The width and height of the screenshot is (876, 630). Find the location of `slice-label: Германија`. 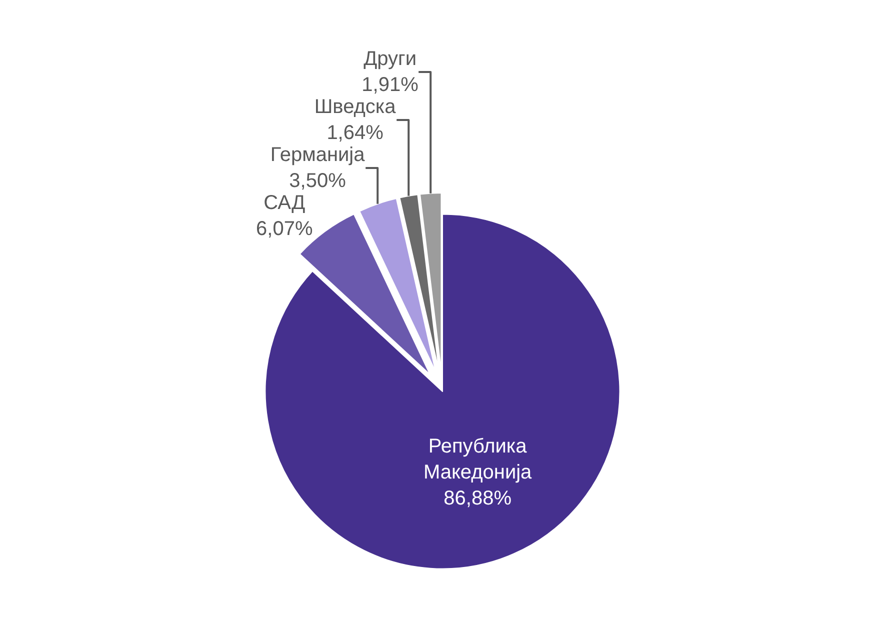

slice-label: Германија is located at coordinates (318, 155).